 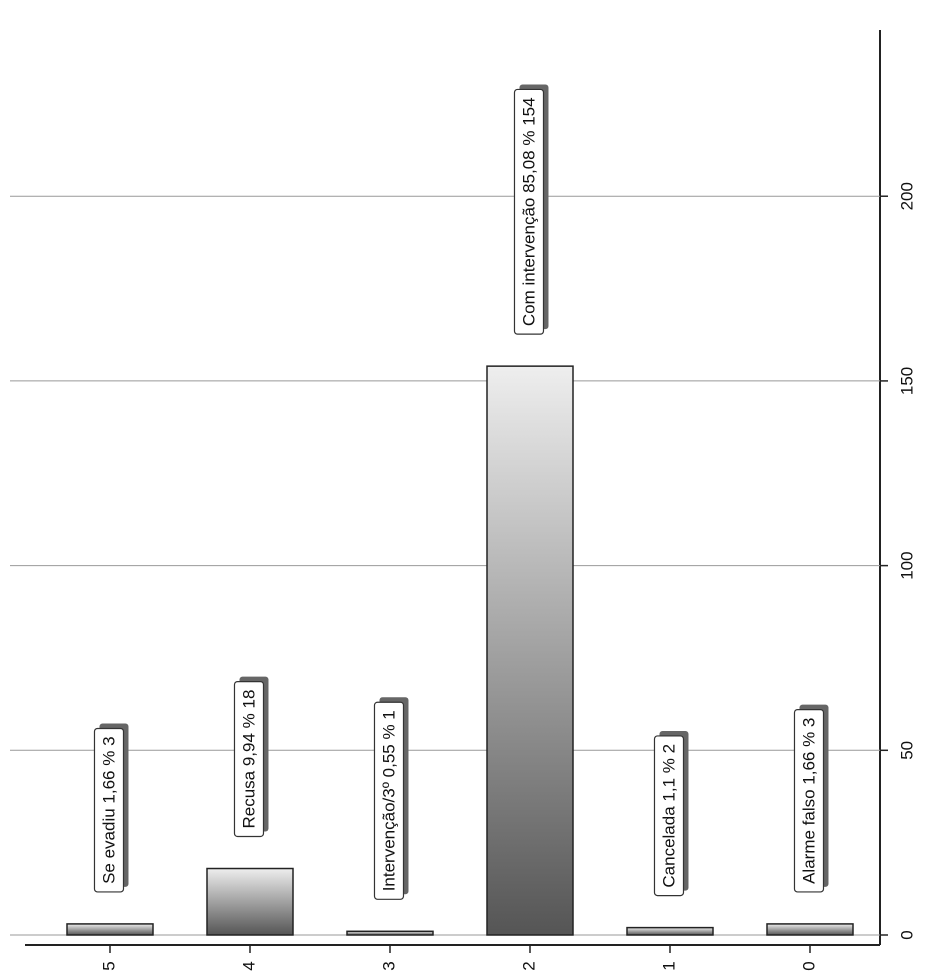 I want to click on y-tick-label: 50, so click(x=906, y=750).